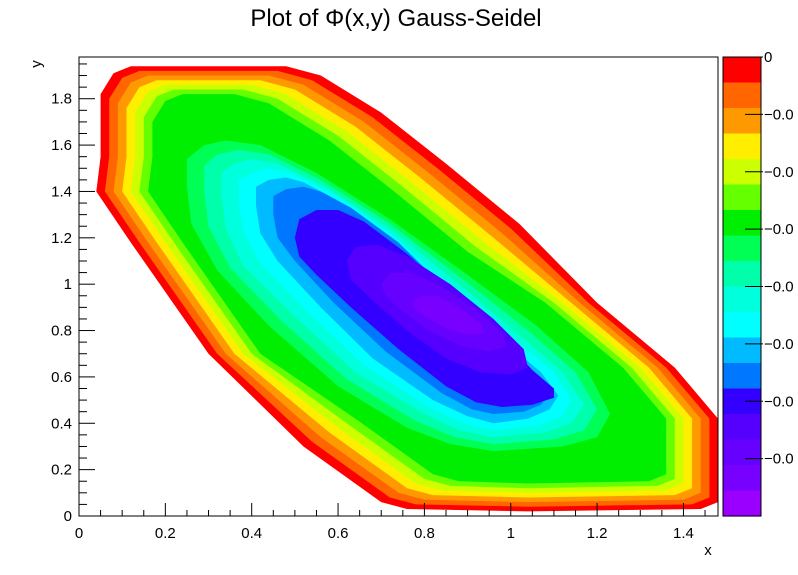 Image resolution: width=798 pixels, height=575 pixels. What do you see at coordinates (61, 470) in the screenshot?
I see `y-tick-label: 0.2` at bounding box center [61, 470].